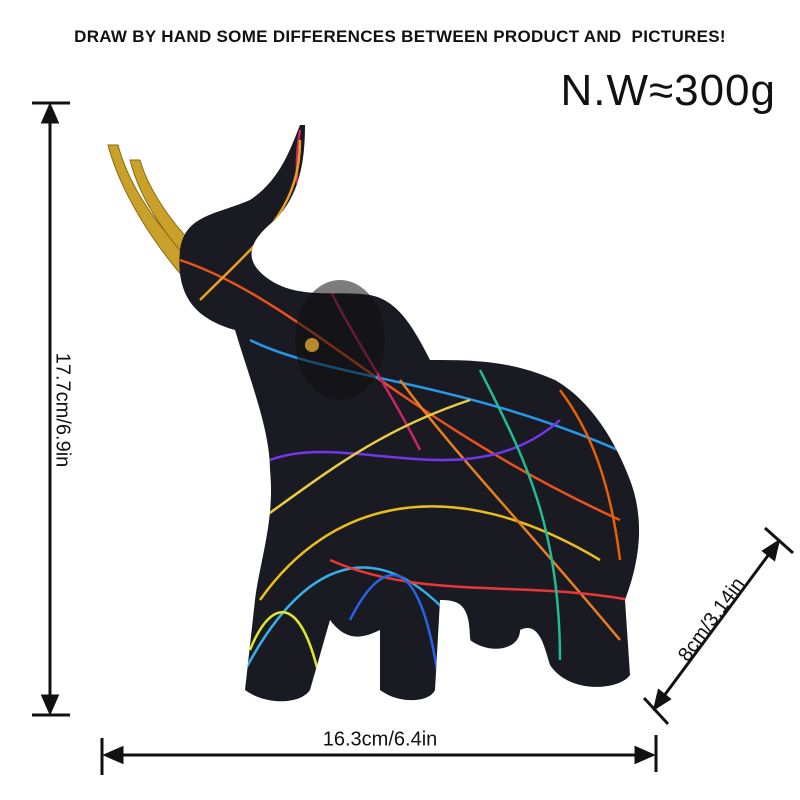 The width and height of the screenshot is (800, 800). What do you see at coordinates (340, 340) in the screenshot?
I see `ear` at bounding box center [340, 340].